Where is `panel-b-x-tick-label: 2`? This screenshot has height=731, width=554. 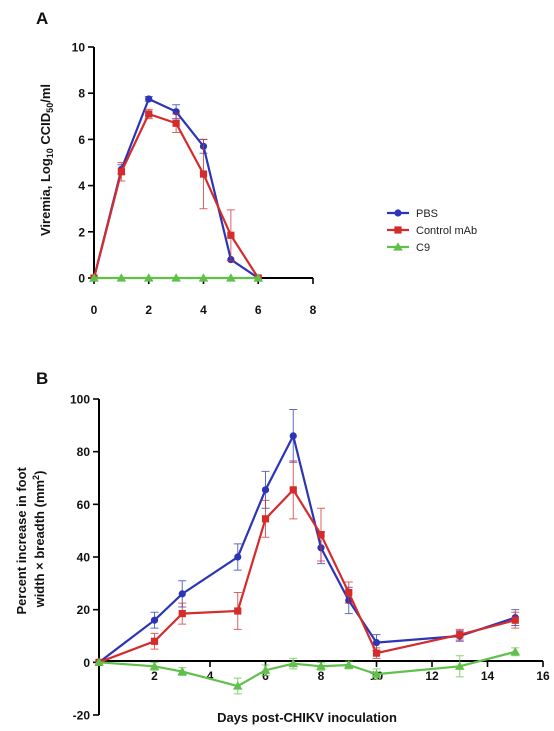 panel-b-x-tick-label: 2 is located at coordinates (154, 676).